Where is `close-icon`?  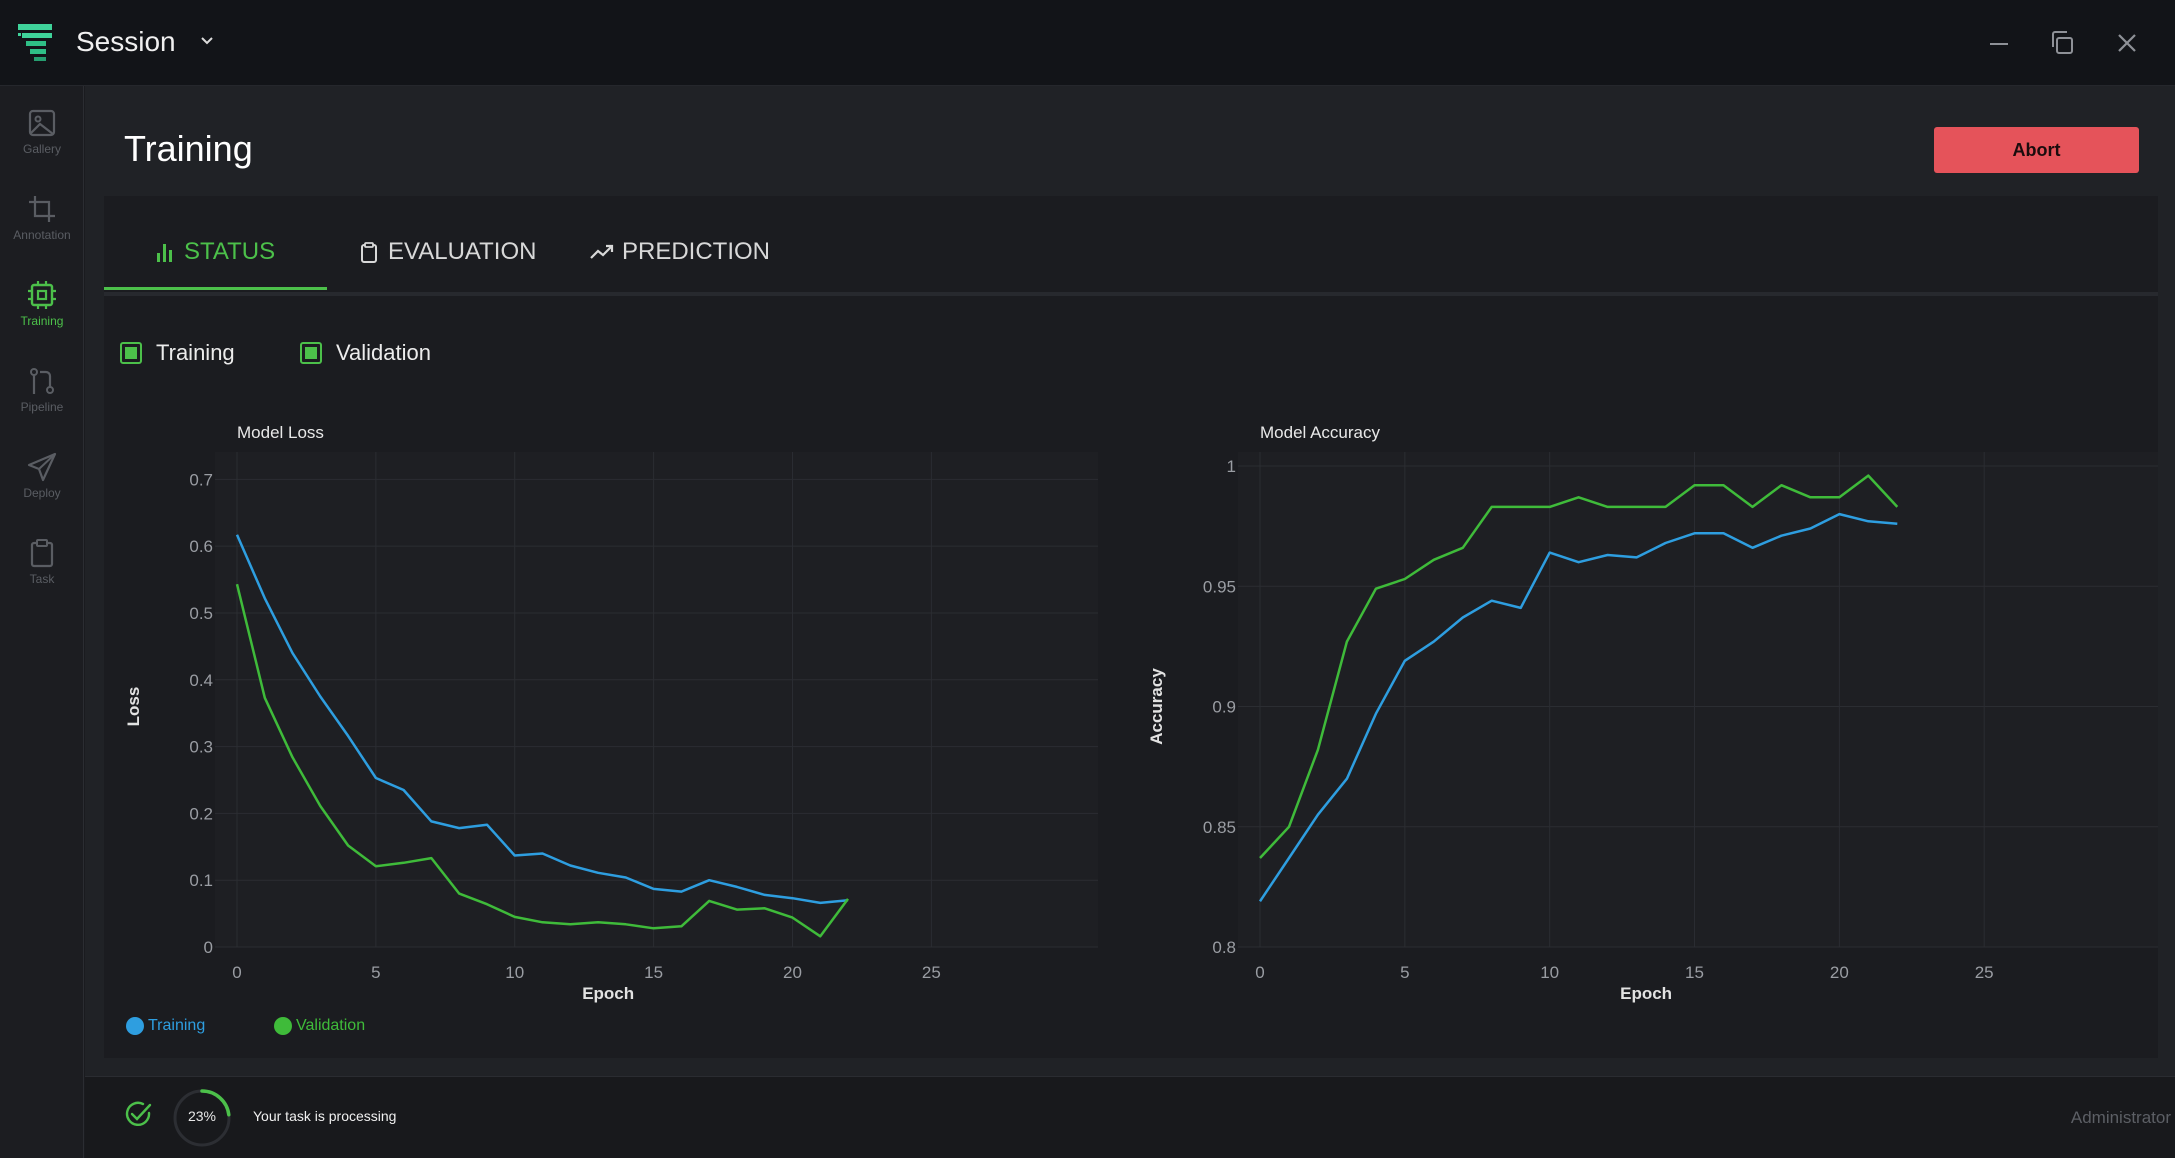
close-icon is located at coordinates (2127, 43).